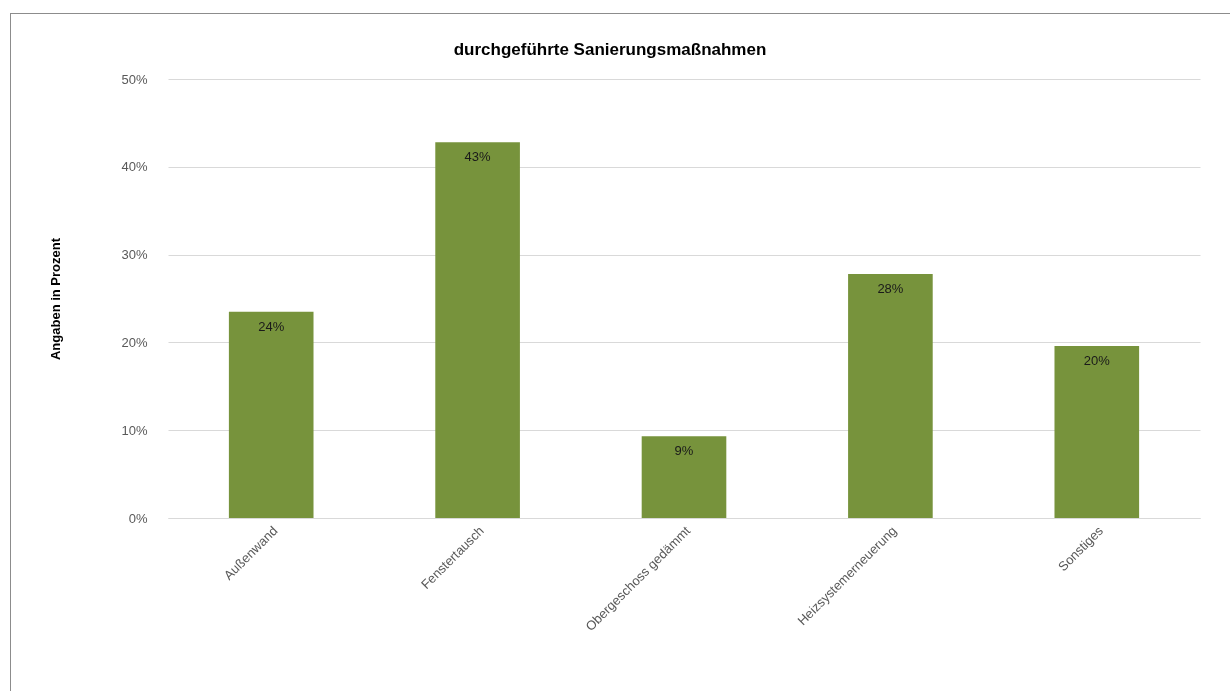  I want to click on data-label: 28%, so click(890, 288).